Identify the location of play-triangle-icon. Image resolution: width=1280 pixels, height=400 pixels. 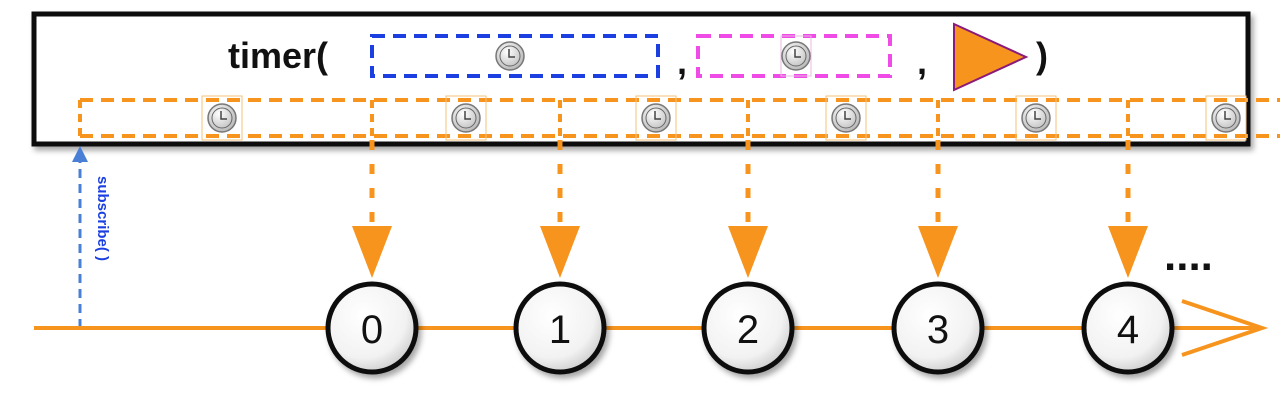
(991, 57).